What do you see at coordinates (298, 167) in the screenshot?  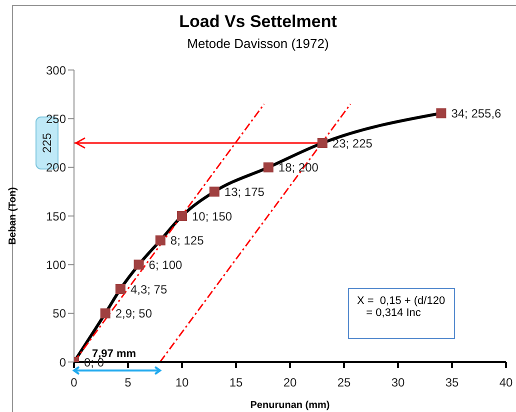 I see `data-label: 18; 200` at bounding box center [298, 167].